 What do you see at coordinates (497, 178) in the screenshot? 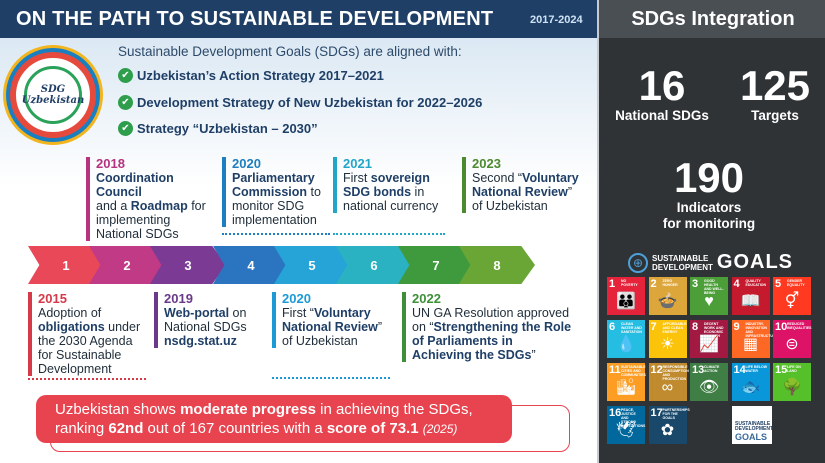
I see `event-text: Second “` at bounding box center [497, 178].